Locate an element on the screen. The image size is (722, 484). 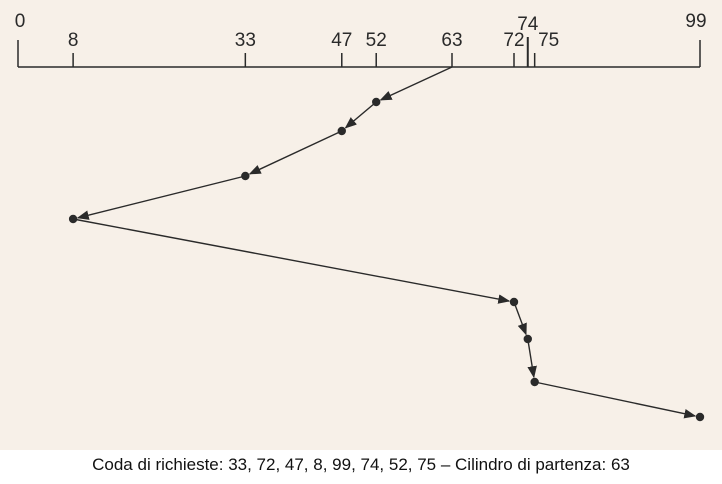
axis-tick-label-63: 63 is located at coordinates (451, 40).